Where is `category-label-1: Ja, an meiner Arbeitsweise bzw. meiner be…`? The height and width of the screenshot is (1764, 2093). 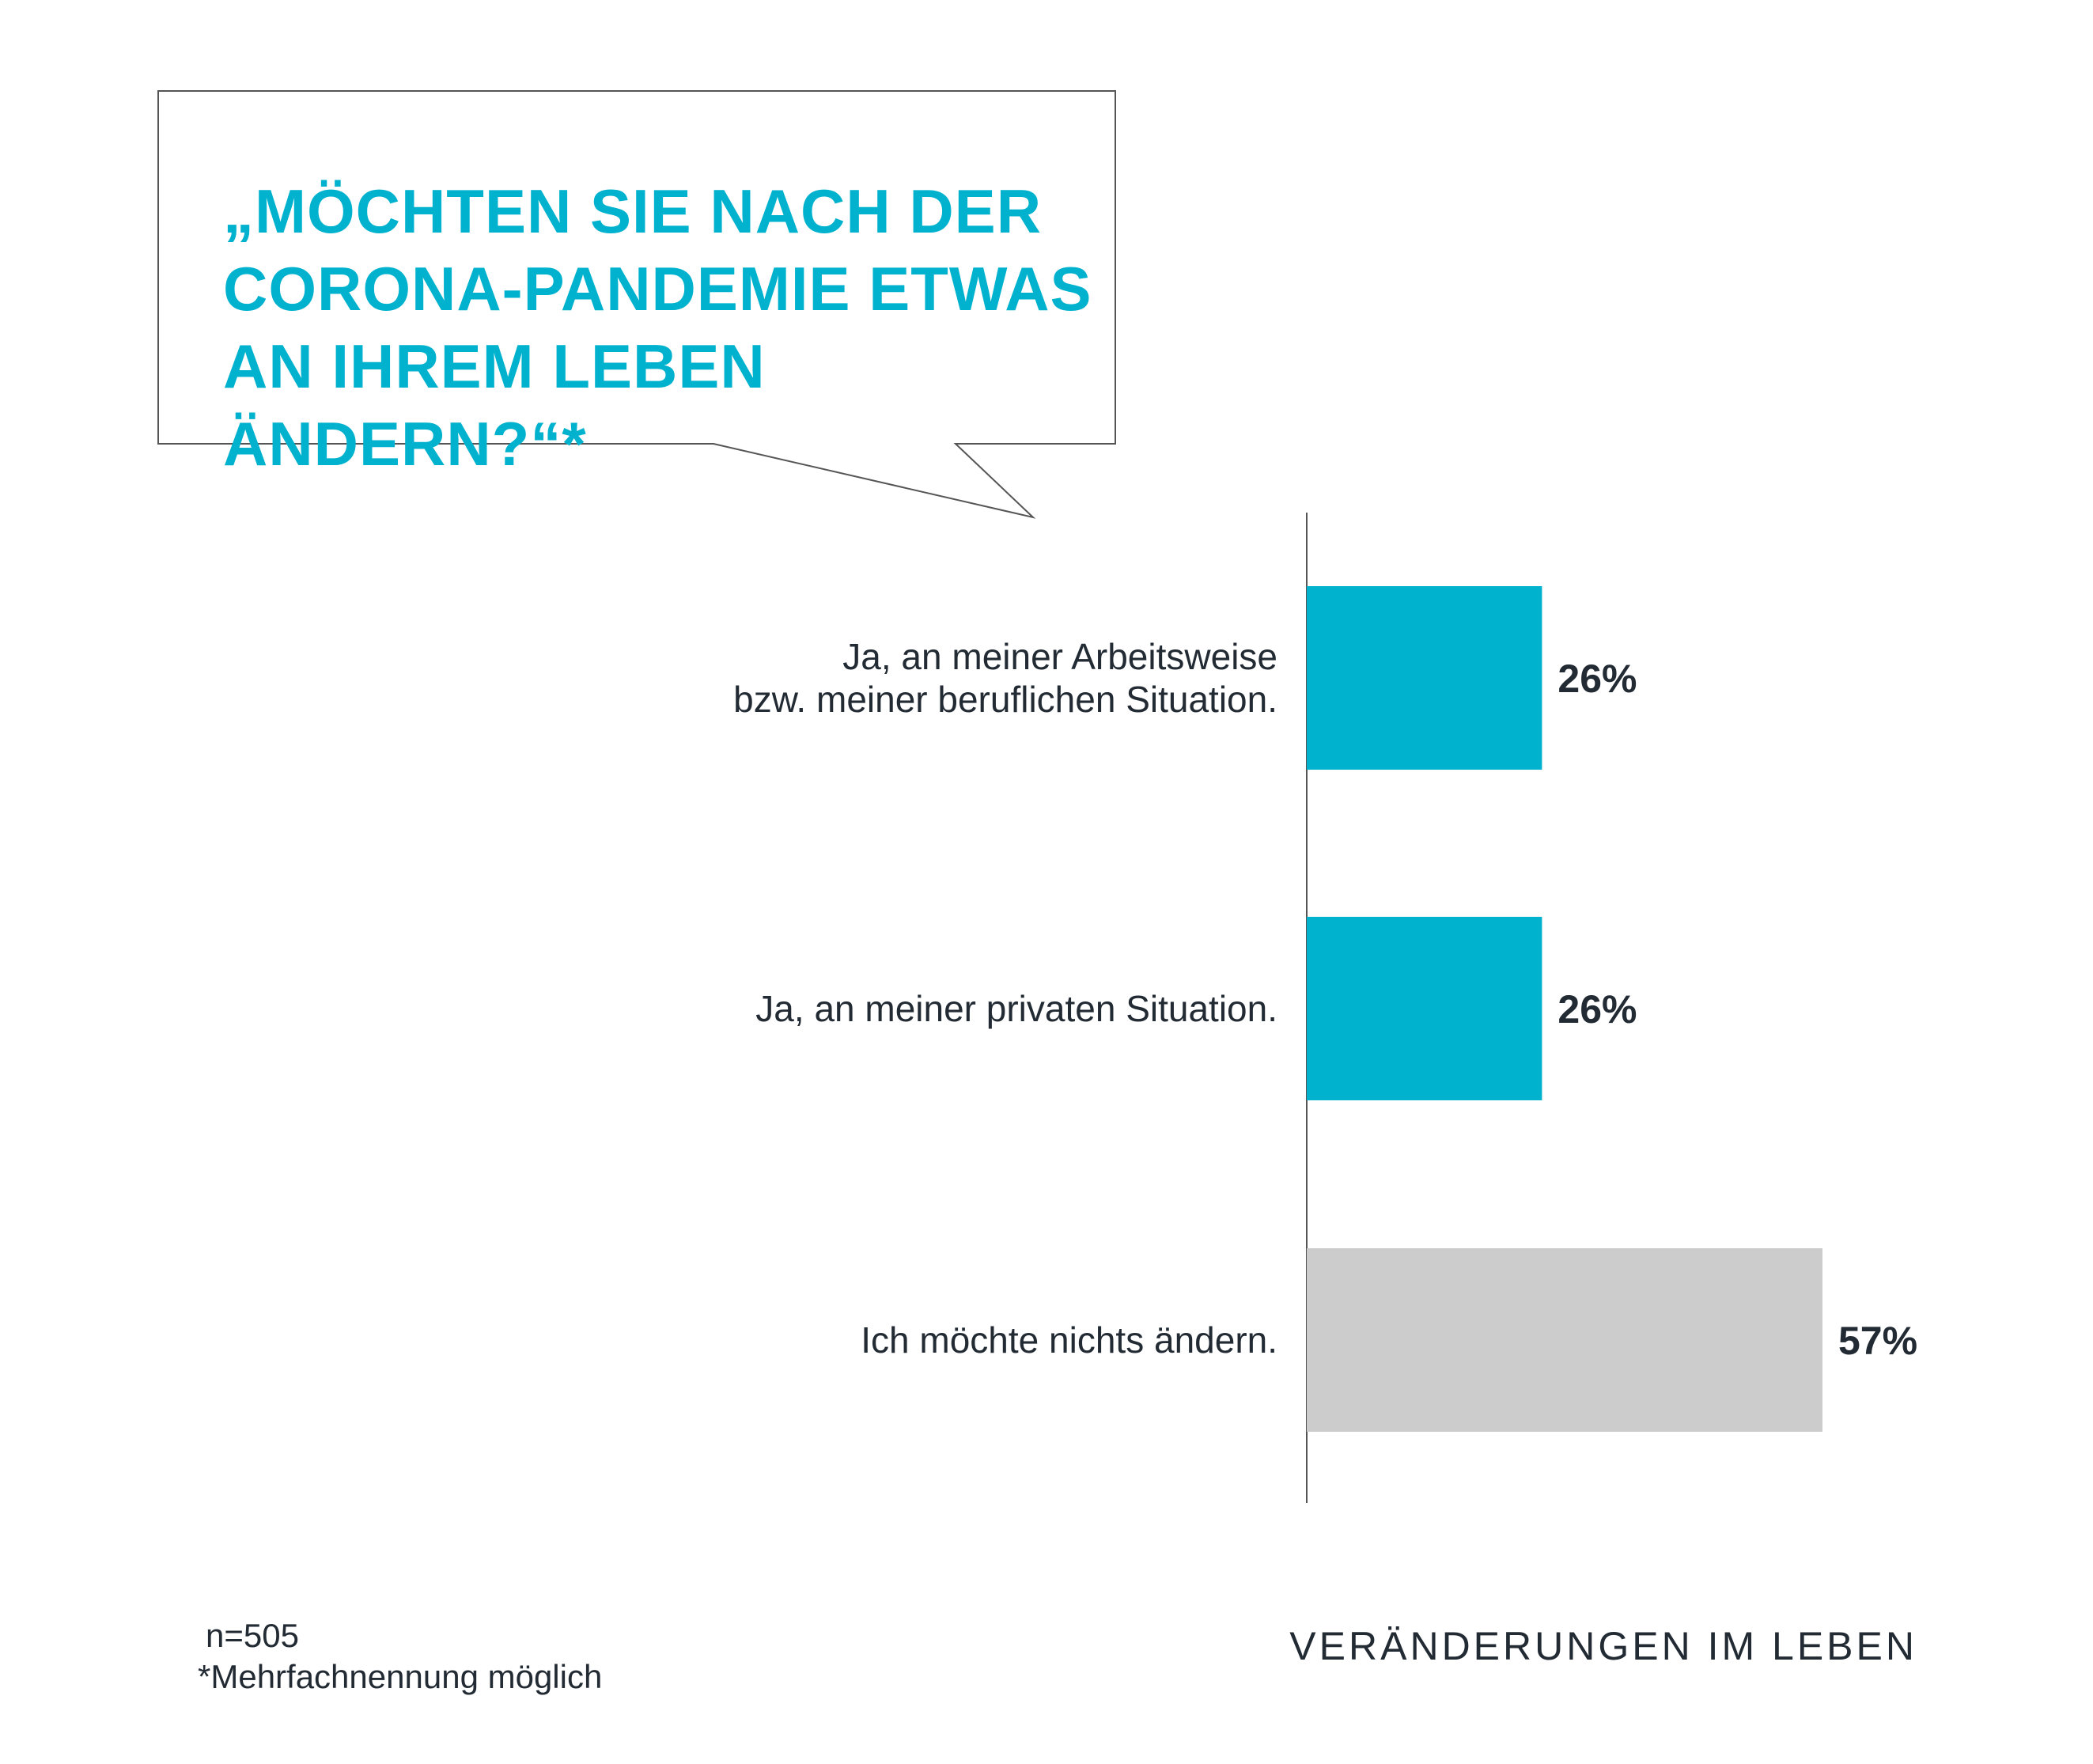 category-label-1: Ja, an meiner Arbeitsweise bzw. meiner be… is located at coordinates (1005, 678).